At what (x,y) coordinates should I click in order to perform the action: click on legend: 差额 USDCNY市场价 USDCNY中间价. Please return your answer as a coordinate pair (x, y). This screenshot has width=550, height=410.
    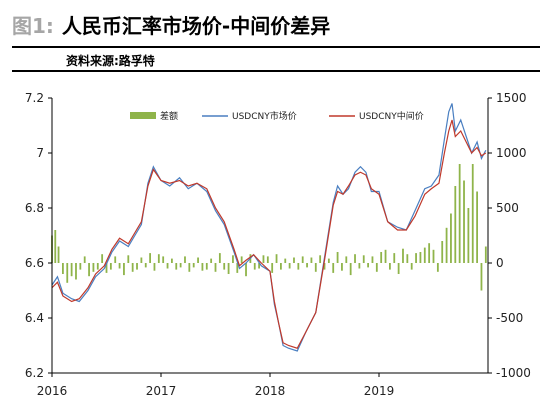
    Looking at the image, I should click on (277, 116).